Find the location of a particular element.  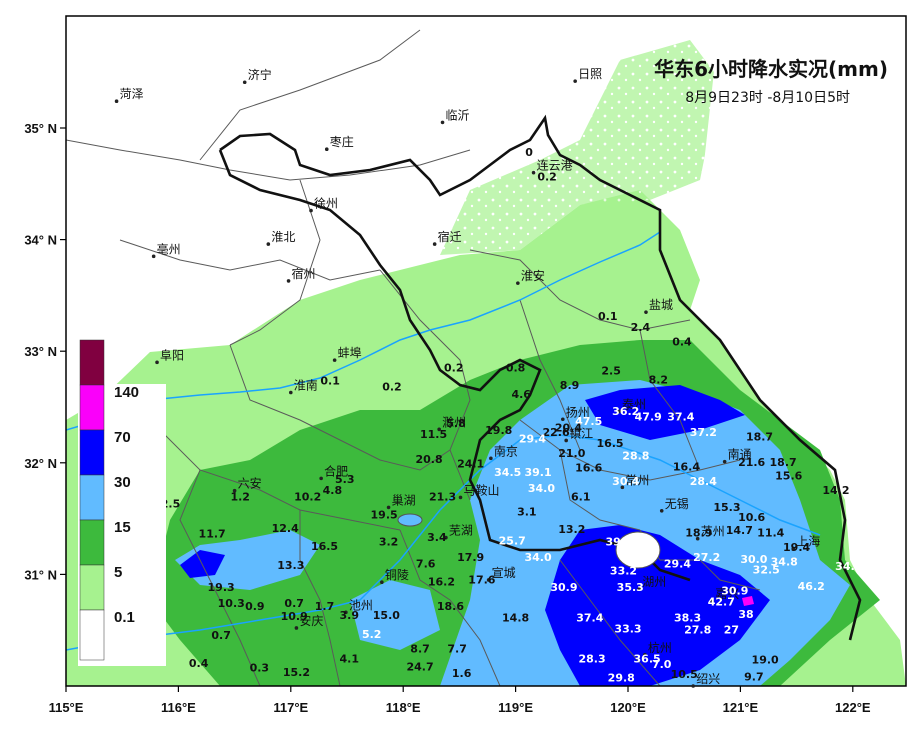

station-value: 19.5 is located at coordinates (384, 515).